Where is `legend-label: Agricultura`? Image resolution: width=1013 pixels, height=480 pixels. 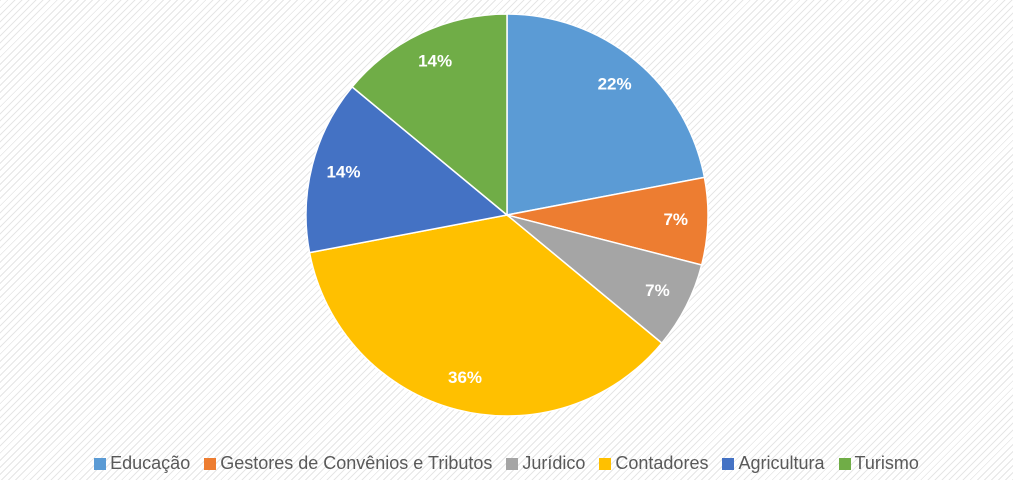 legend-label: Agricultura is located at coordinates (781, 463).